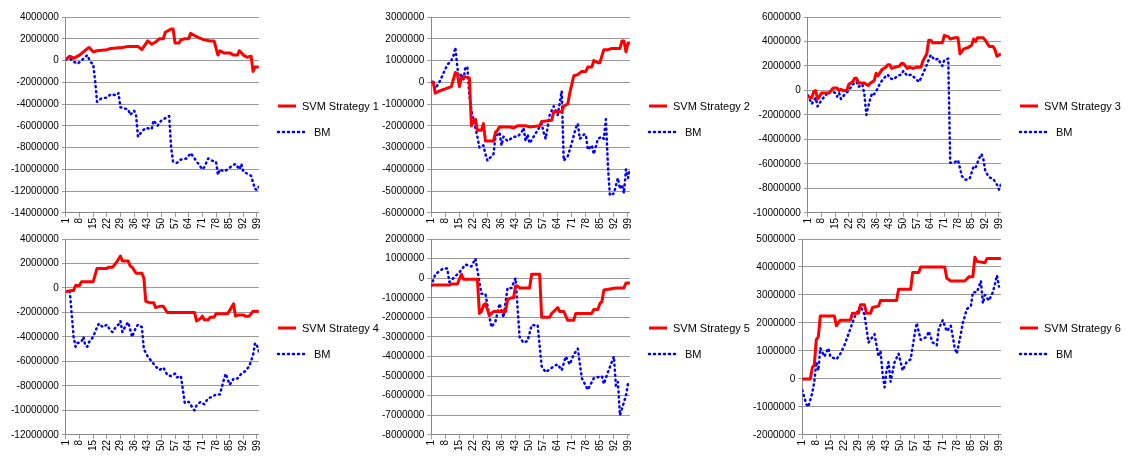 The image size is (1129, 458). I want to click on y-tick-label: 1000000, so click(776, 350).